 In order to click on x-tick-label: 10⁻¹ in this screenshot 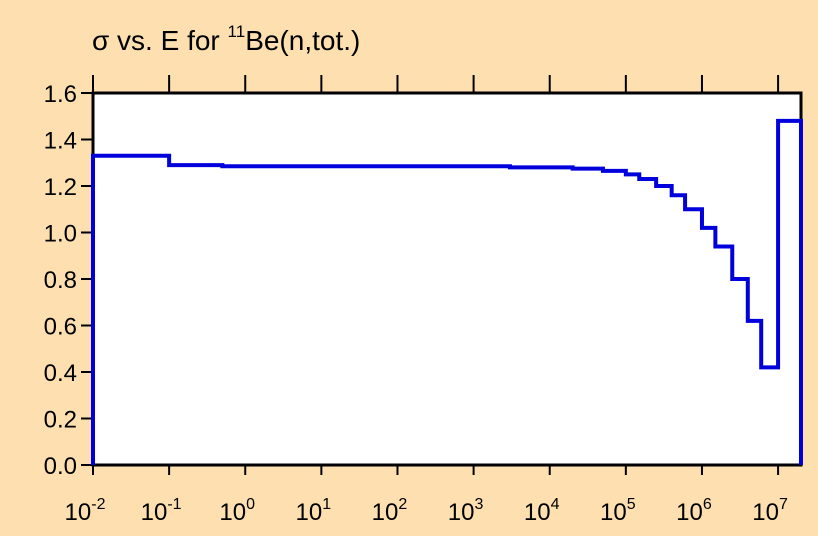, I will do `click(161, 511)`.